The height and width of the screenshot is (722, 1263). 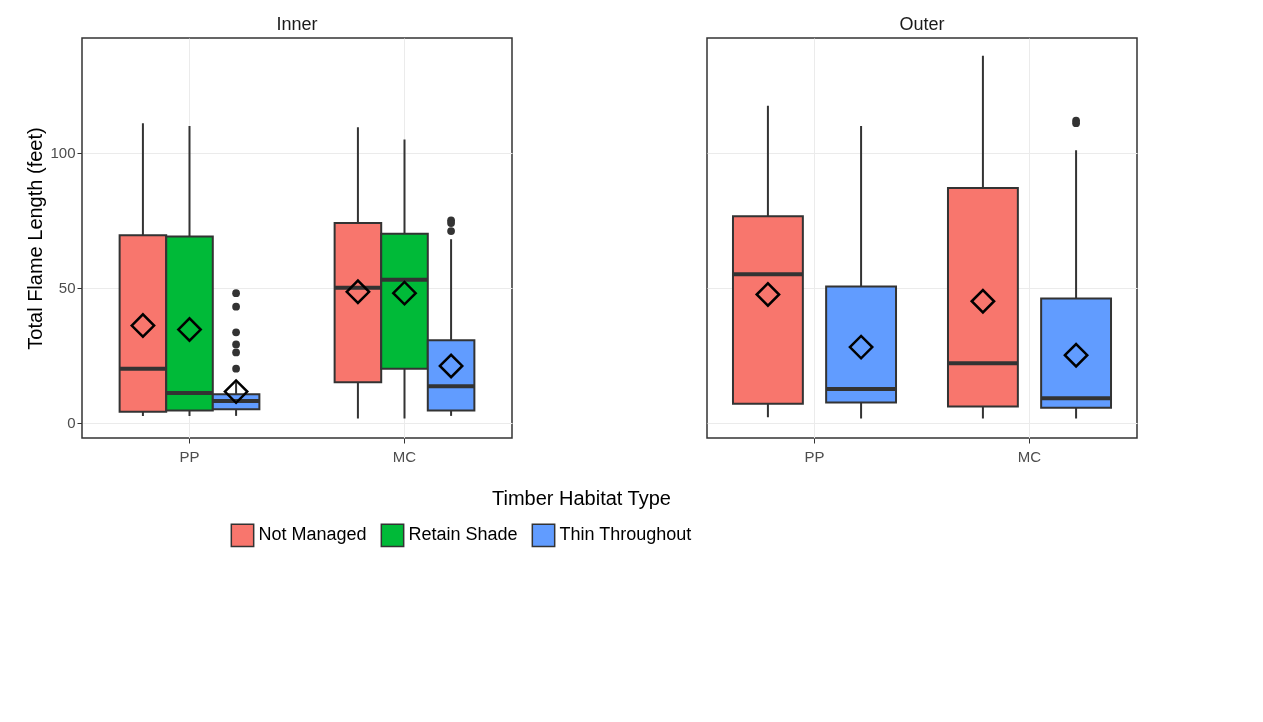 What do you see at coordinates (35, 238) in the screenshot?
I see `y-axis-title: Total Flame Length (feet)` at bounding box center [35, 238].